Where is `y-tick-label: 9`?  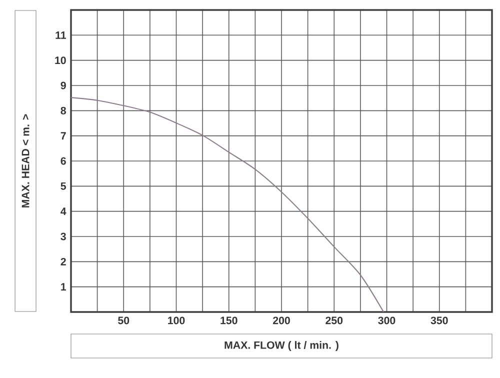 y-tick-label: 9 is located at coordinates (63, 86).